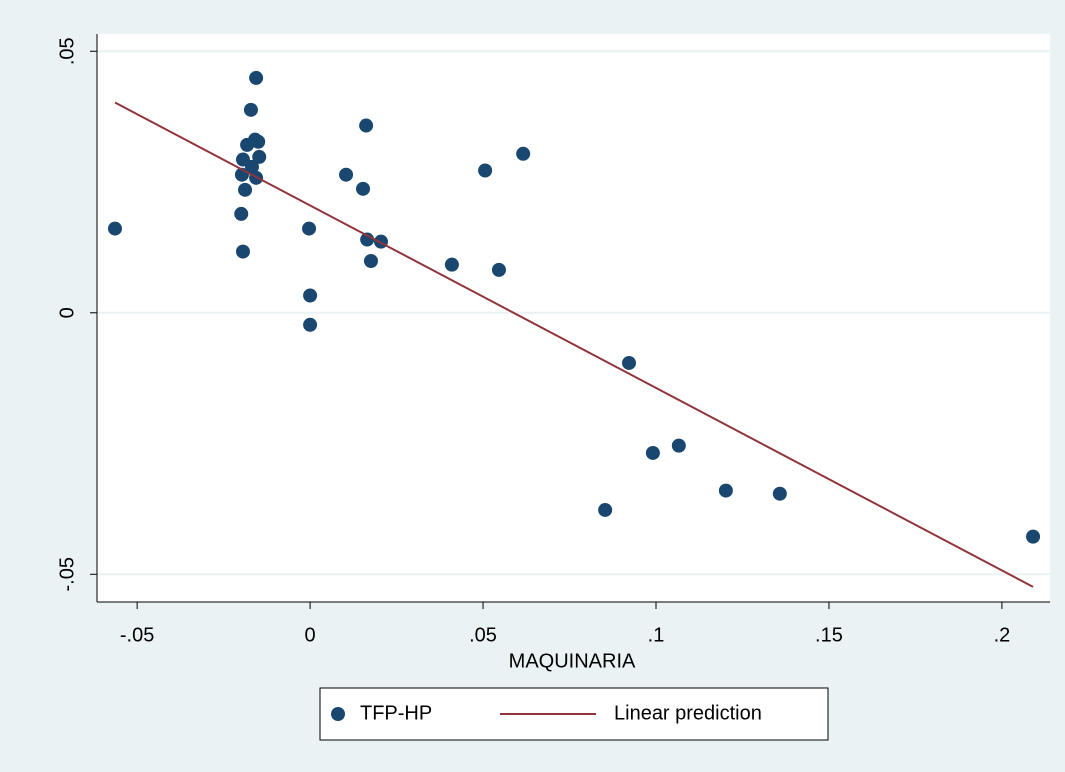 The height and width of the screenshot is (772, 1065). What do you see at coordinates (310, 635) in the screenshot?
I see `x-tick-label: 0` at bounding box center [310, 635].